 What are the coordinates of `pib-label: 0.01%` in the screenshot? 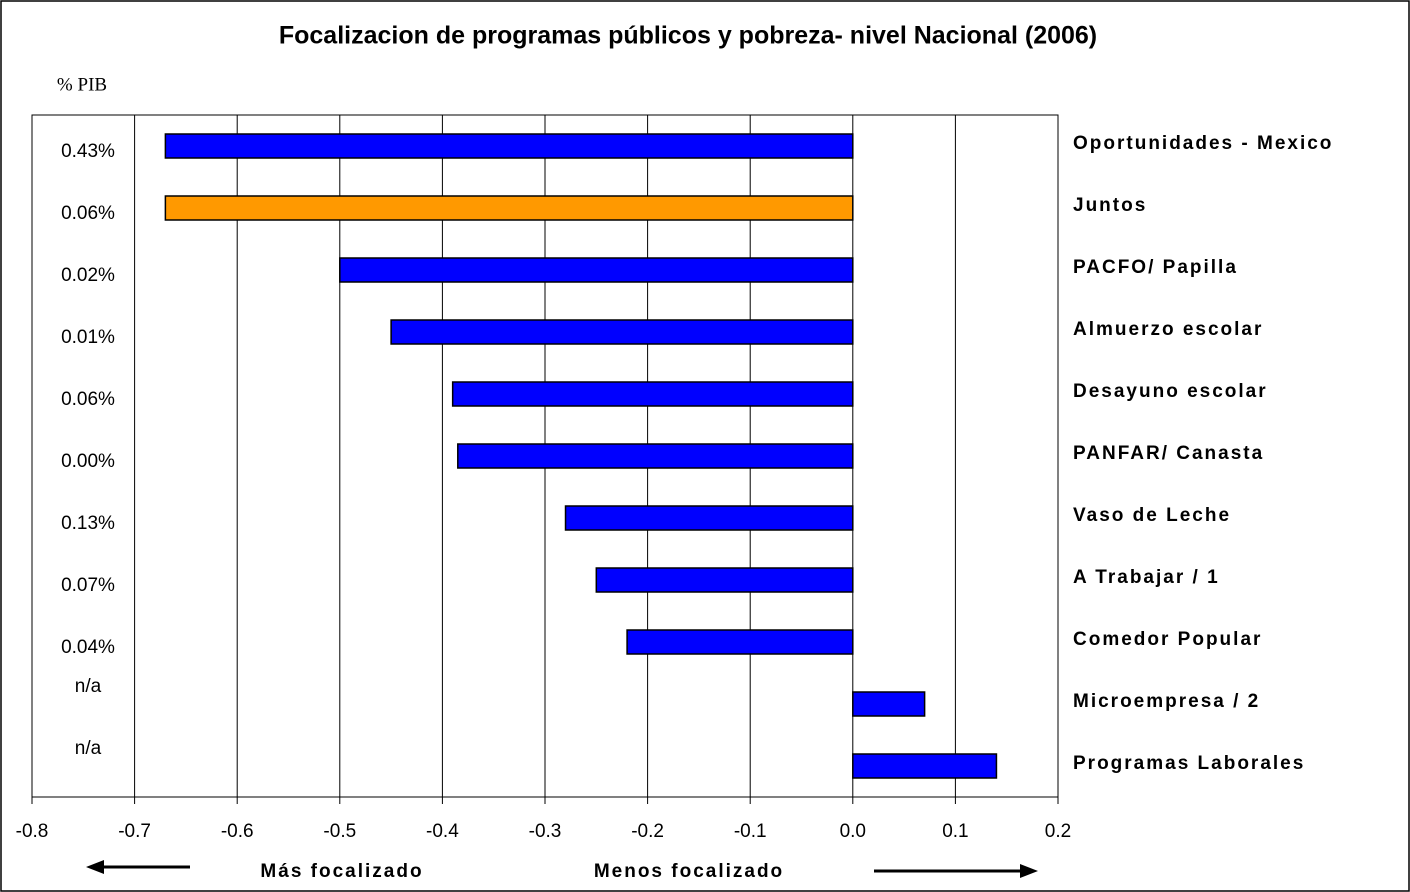 It's located at (88, 337).